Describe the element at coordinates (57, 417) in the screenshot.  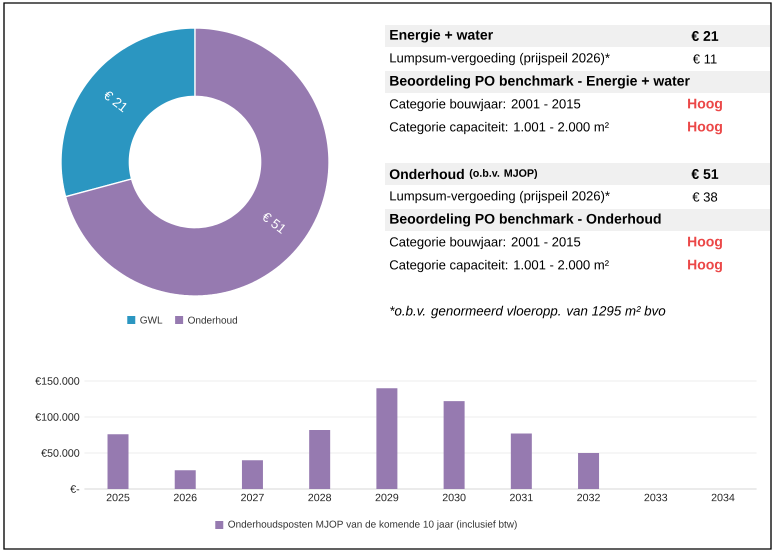
I see `y-tick-label: €100.000` at that location.